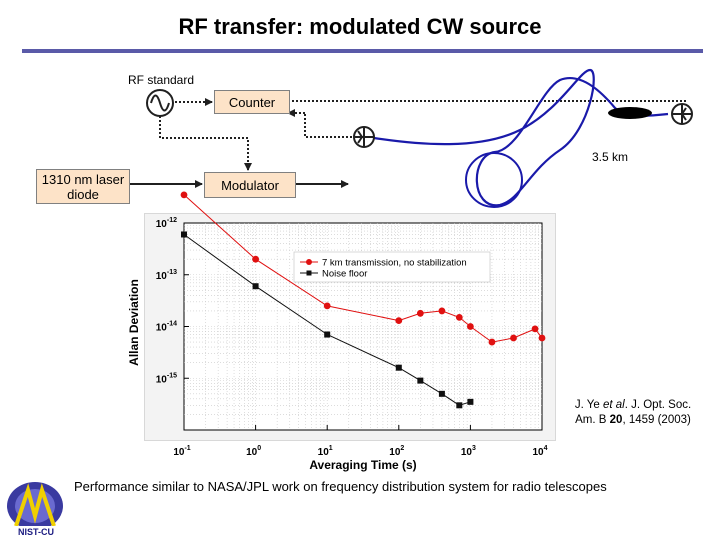 The height and width of the screenshot is (540, 720). Describe the element at coordinates (539, 451) in the screenshot. I see `x-tick-label: 10⁴` at that location.